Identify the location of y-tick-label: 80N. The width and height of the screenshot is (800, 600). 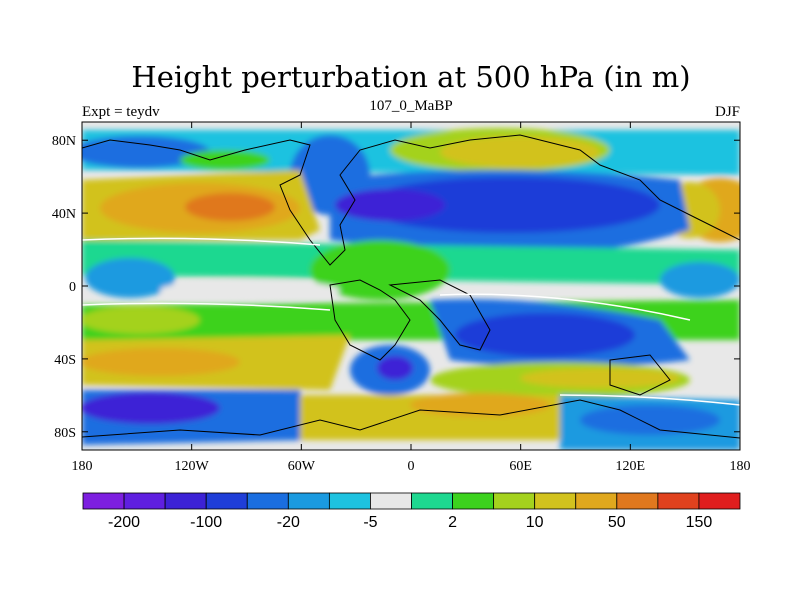
(64, 141).